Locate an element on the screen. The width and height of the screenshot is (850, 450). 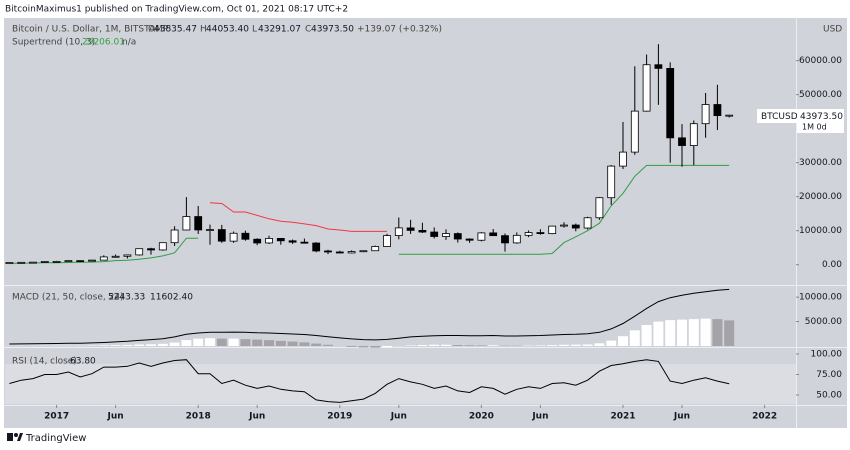
y-tick-label: 50.00 is located at coordinates (829, 395).